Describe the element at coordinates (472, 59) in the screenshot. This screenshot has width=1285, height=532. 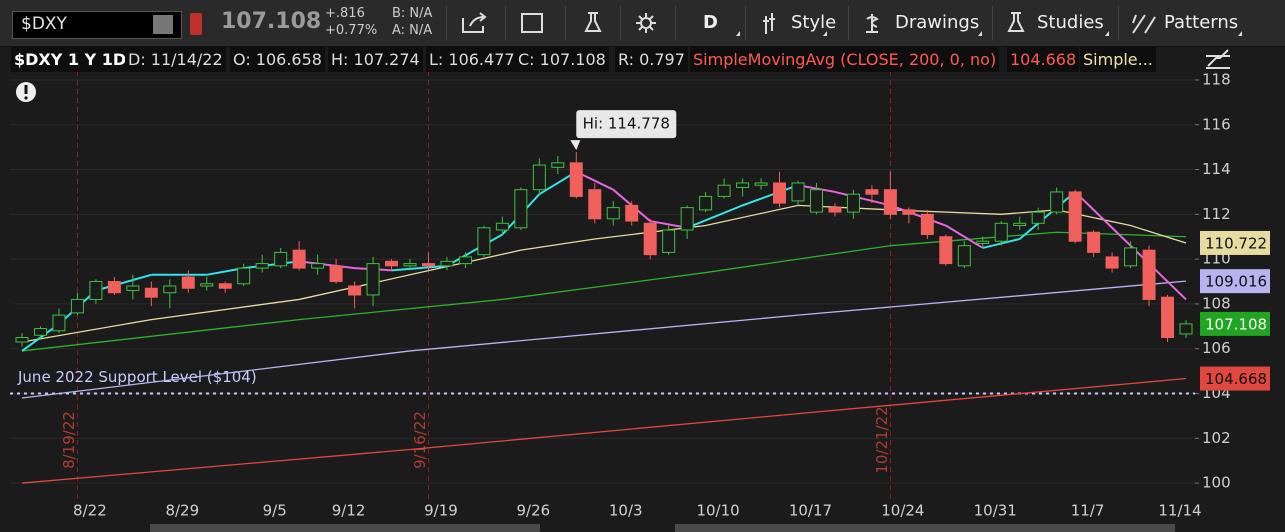
I see `info-low: L: 106.477` at that location.